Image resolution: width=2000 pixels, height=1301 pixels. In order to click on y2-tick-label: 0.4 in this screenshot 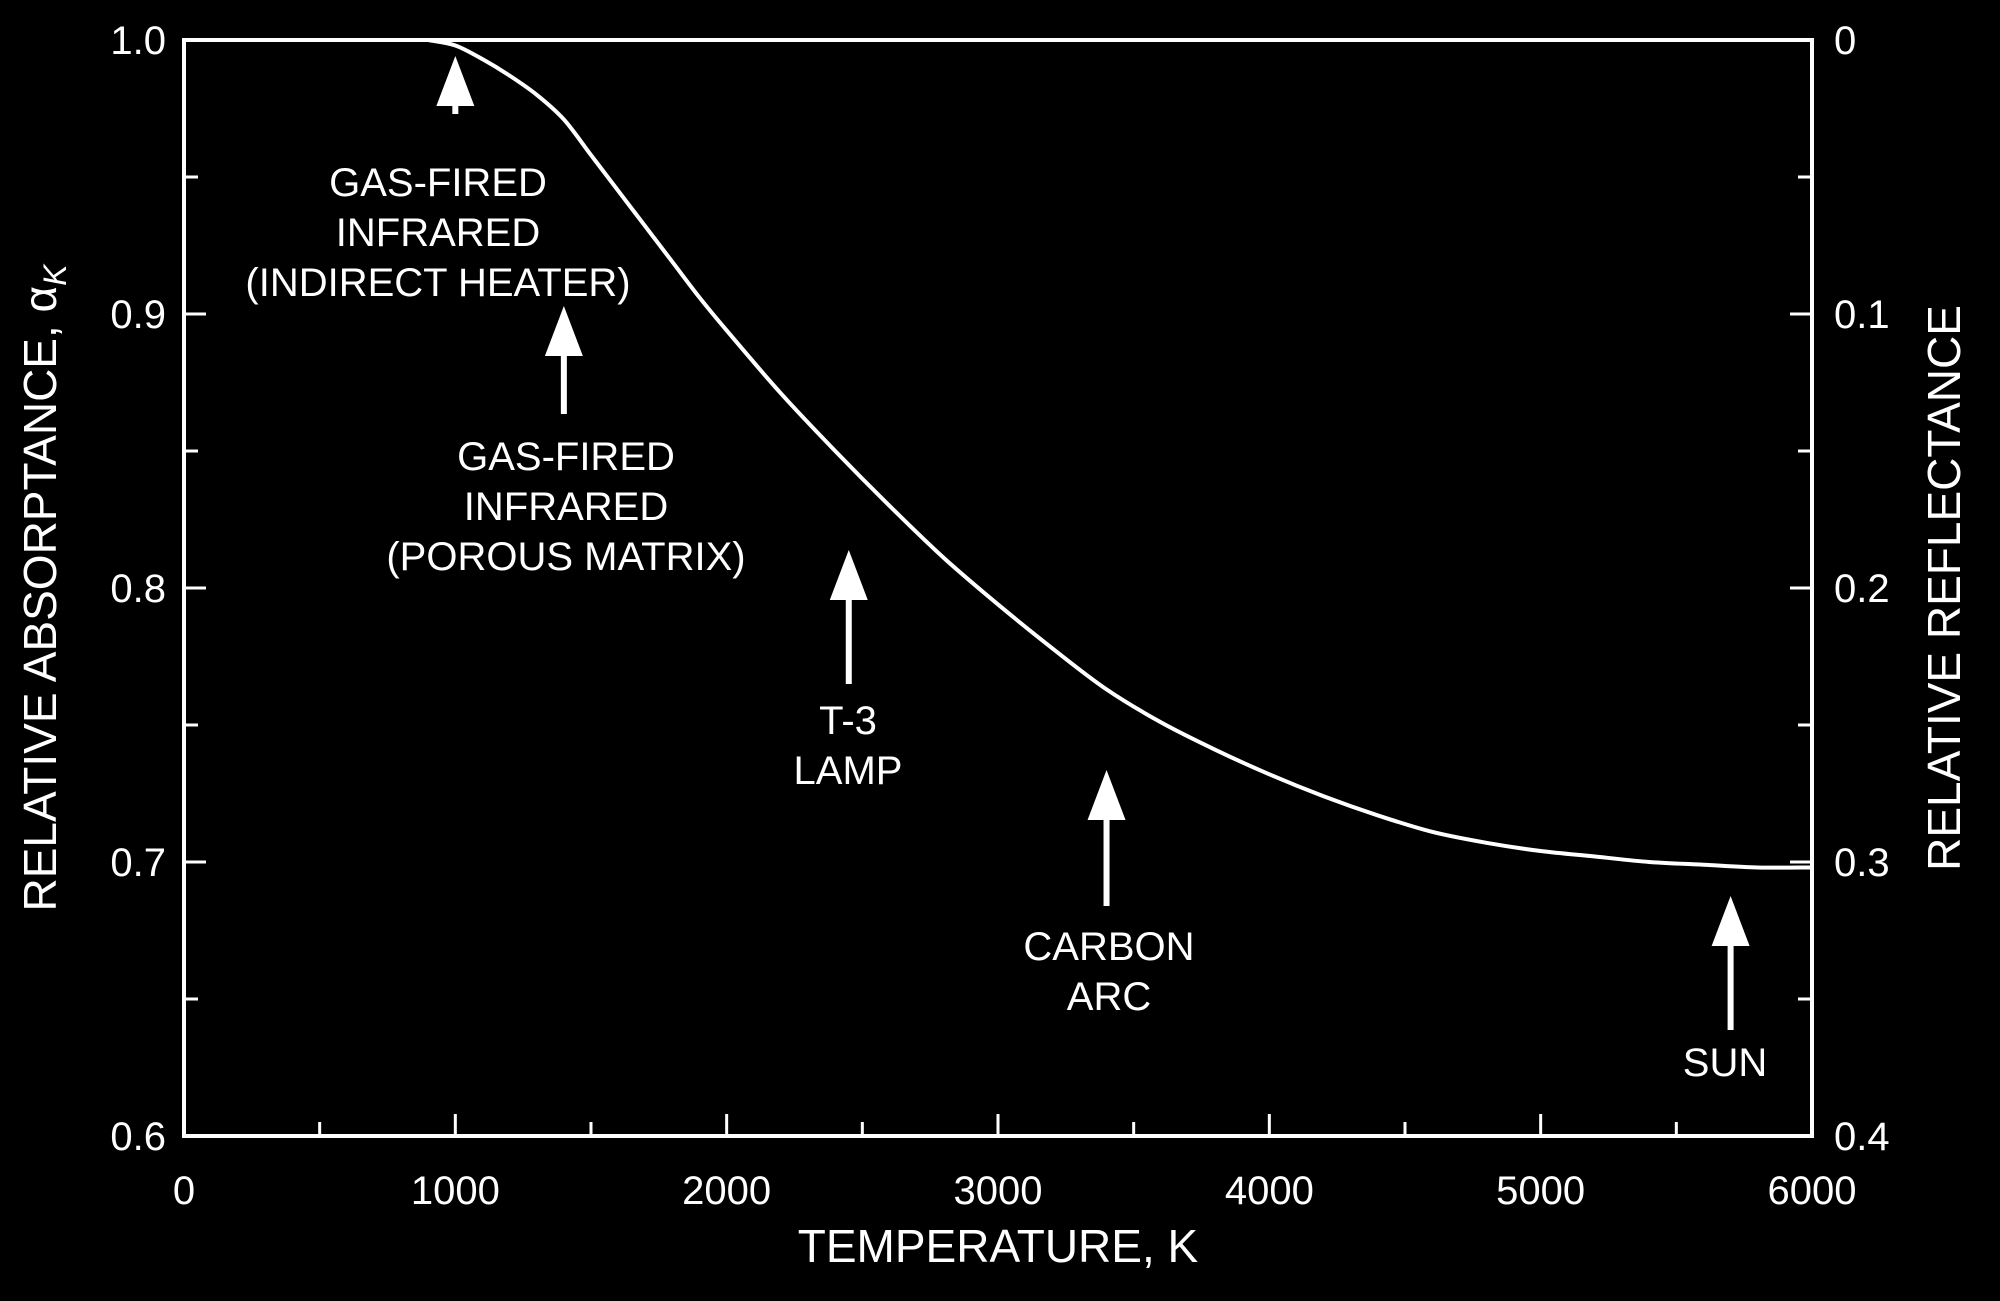, I will do `click(1862, 1137)`.